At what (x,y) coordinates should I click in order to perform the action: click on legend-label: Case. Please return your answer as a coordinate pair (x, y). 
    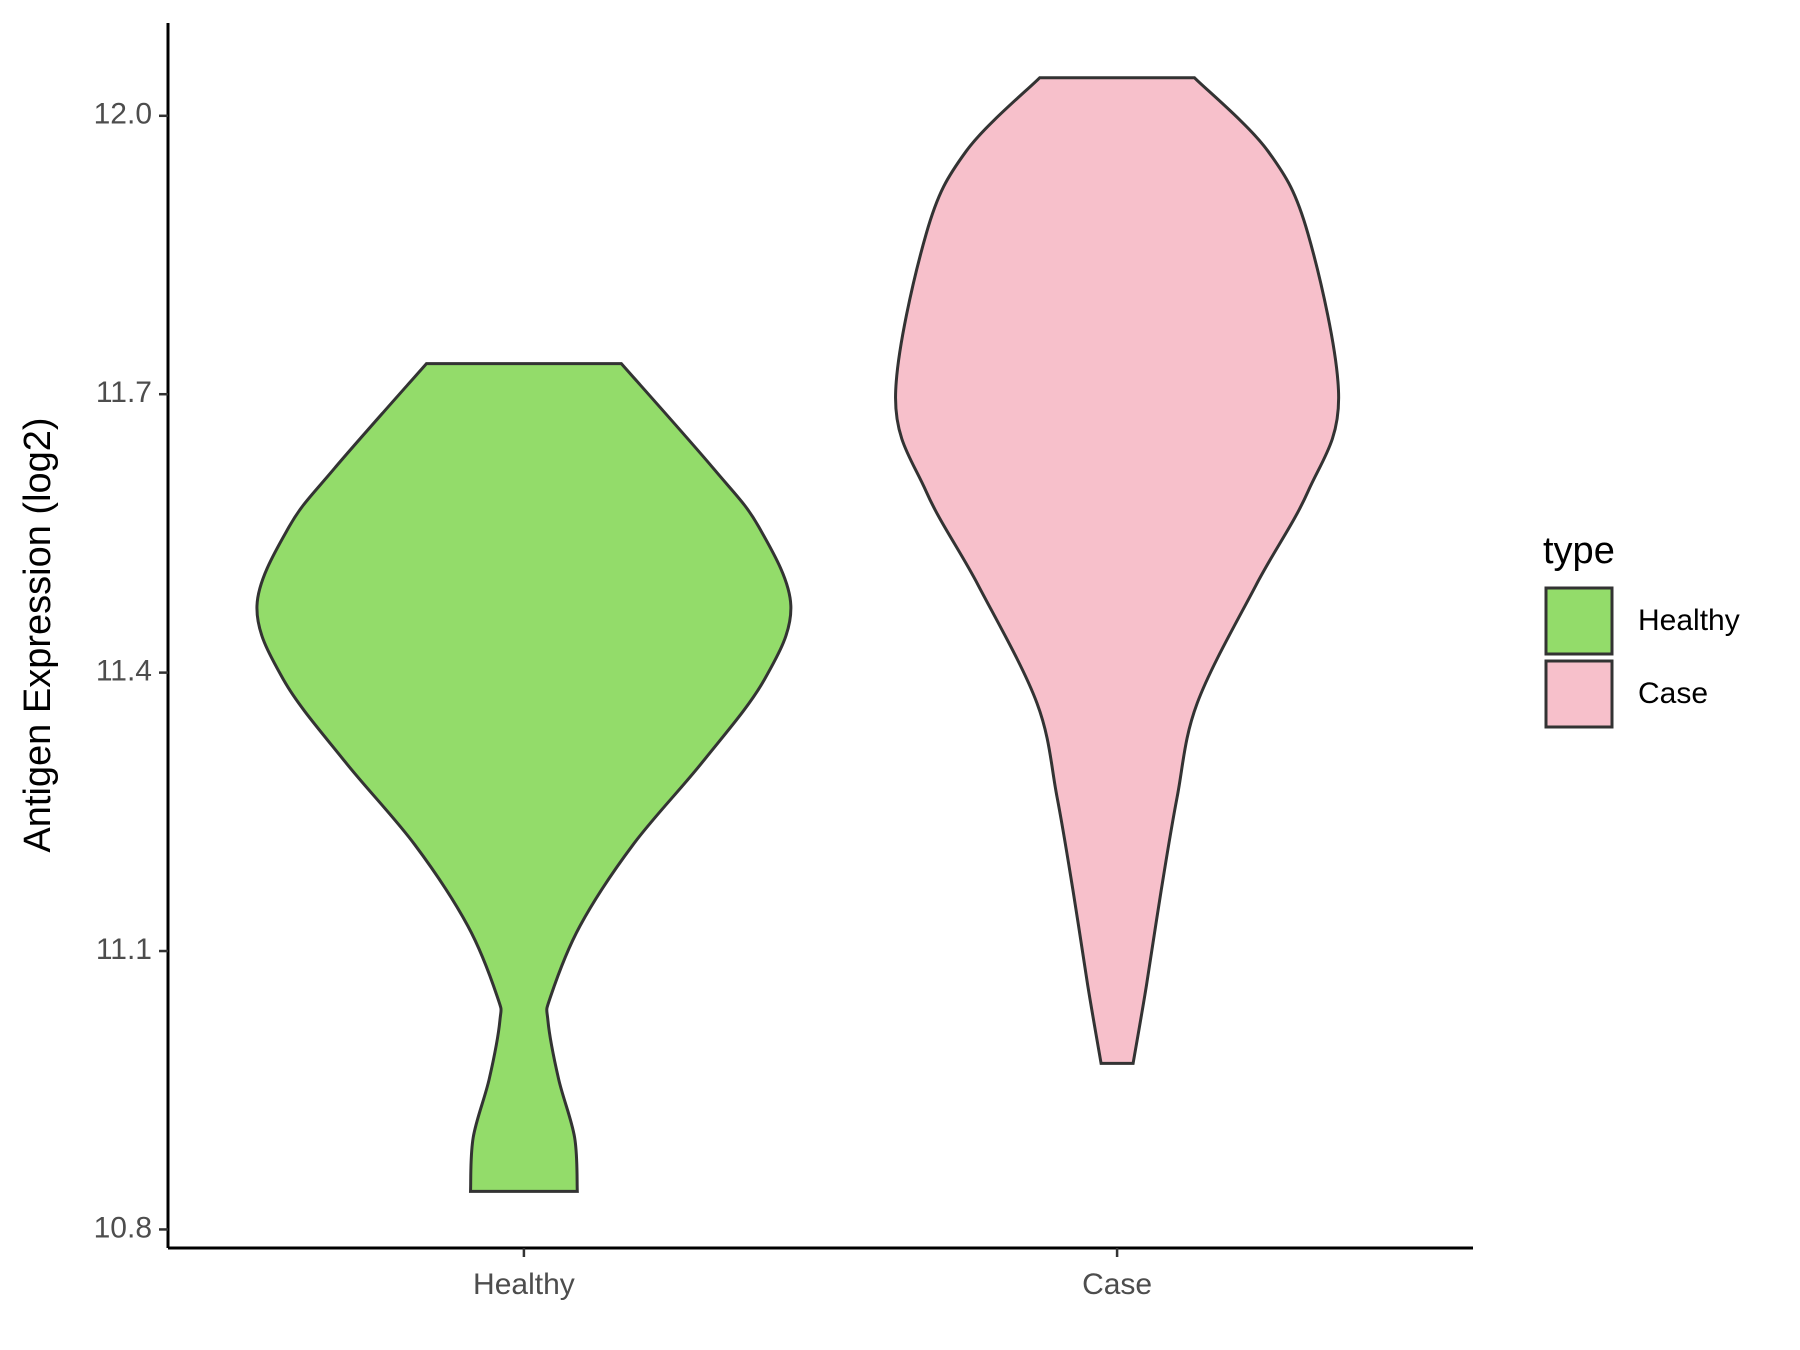
    Looking at the image, I should click on (1673, 693).